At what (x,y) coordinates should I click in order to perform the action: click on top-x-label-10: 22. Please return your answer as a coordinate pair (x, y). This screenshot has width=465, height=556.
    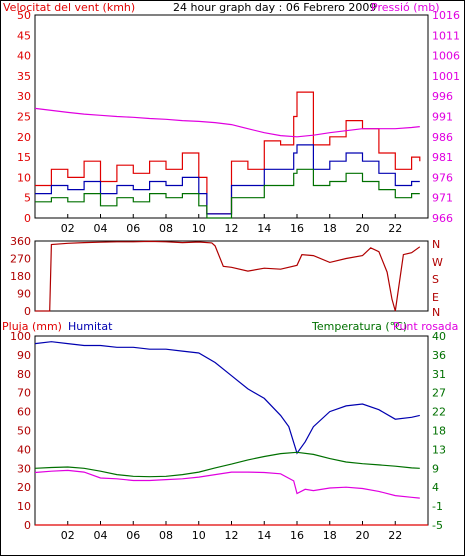
    Looking at the image, I should click on (395, 228).